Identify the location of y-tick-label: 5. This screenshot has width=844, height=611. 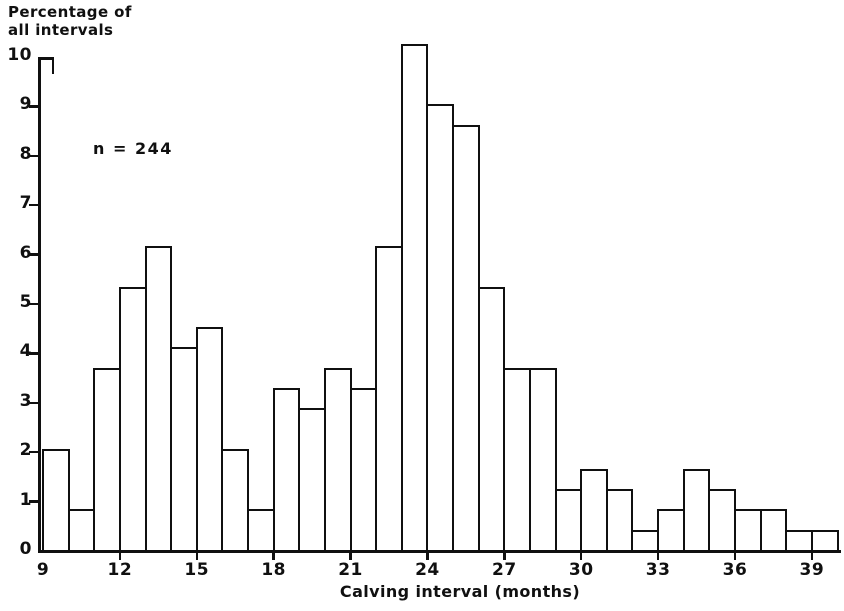
(25, 302).